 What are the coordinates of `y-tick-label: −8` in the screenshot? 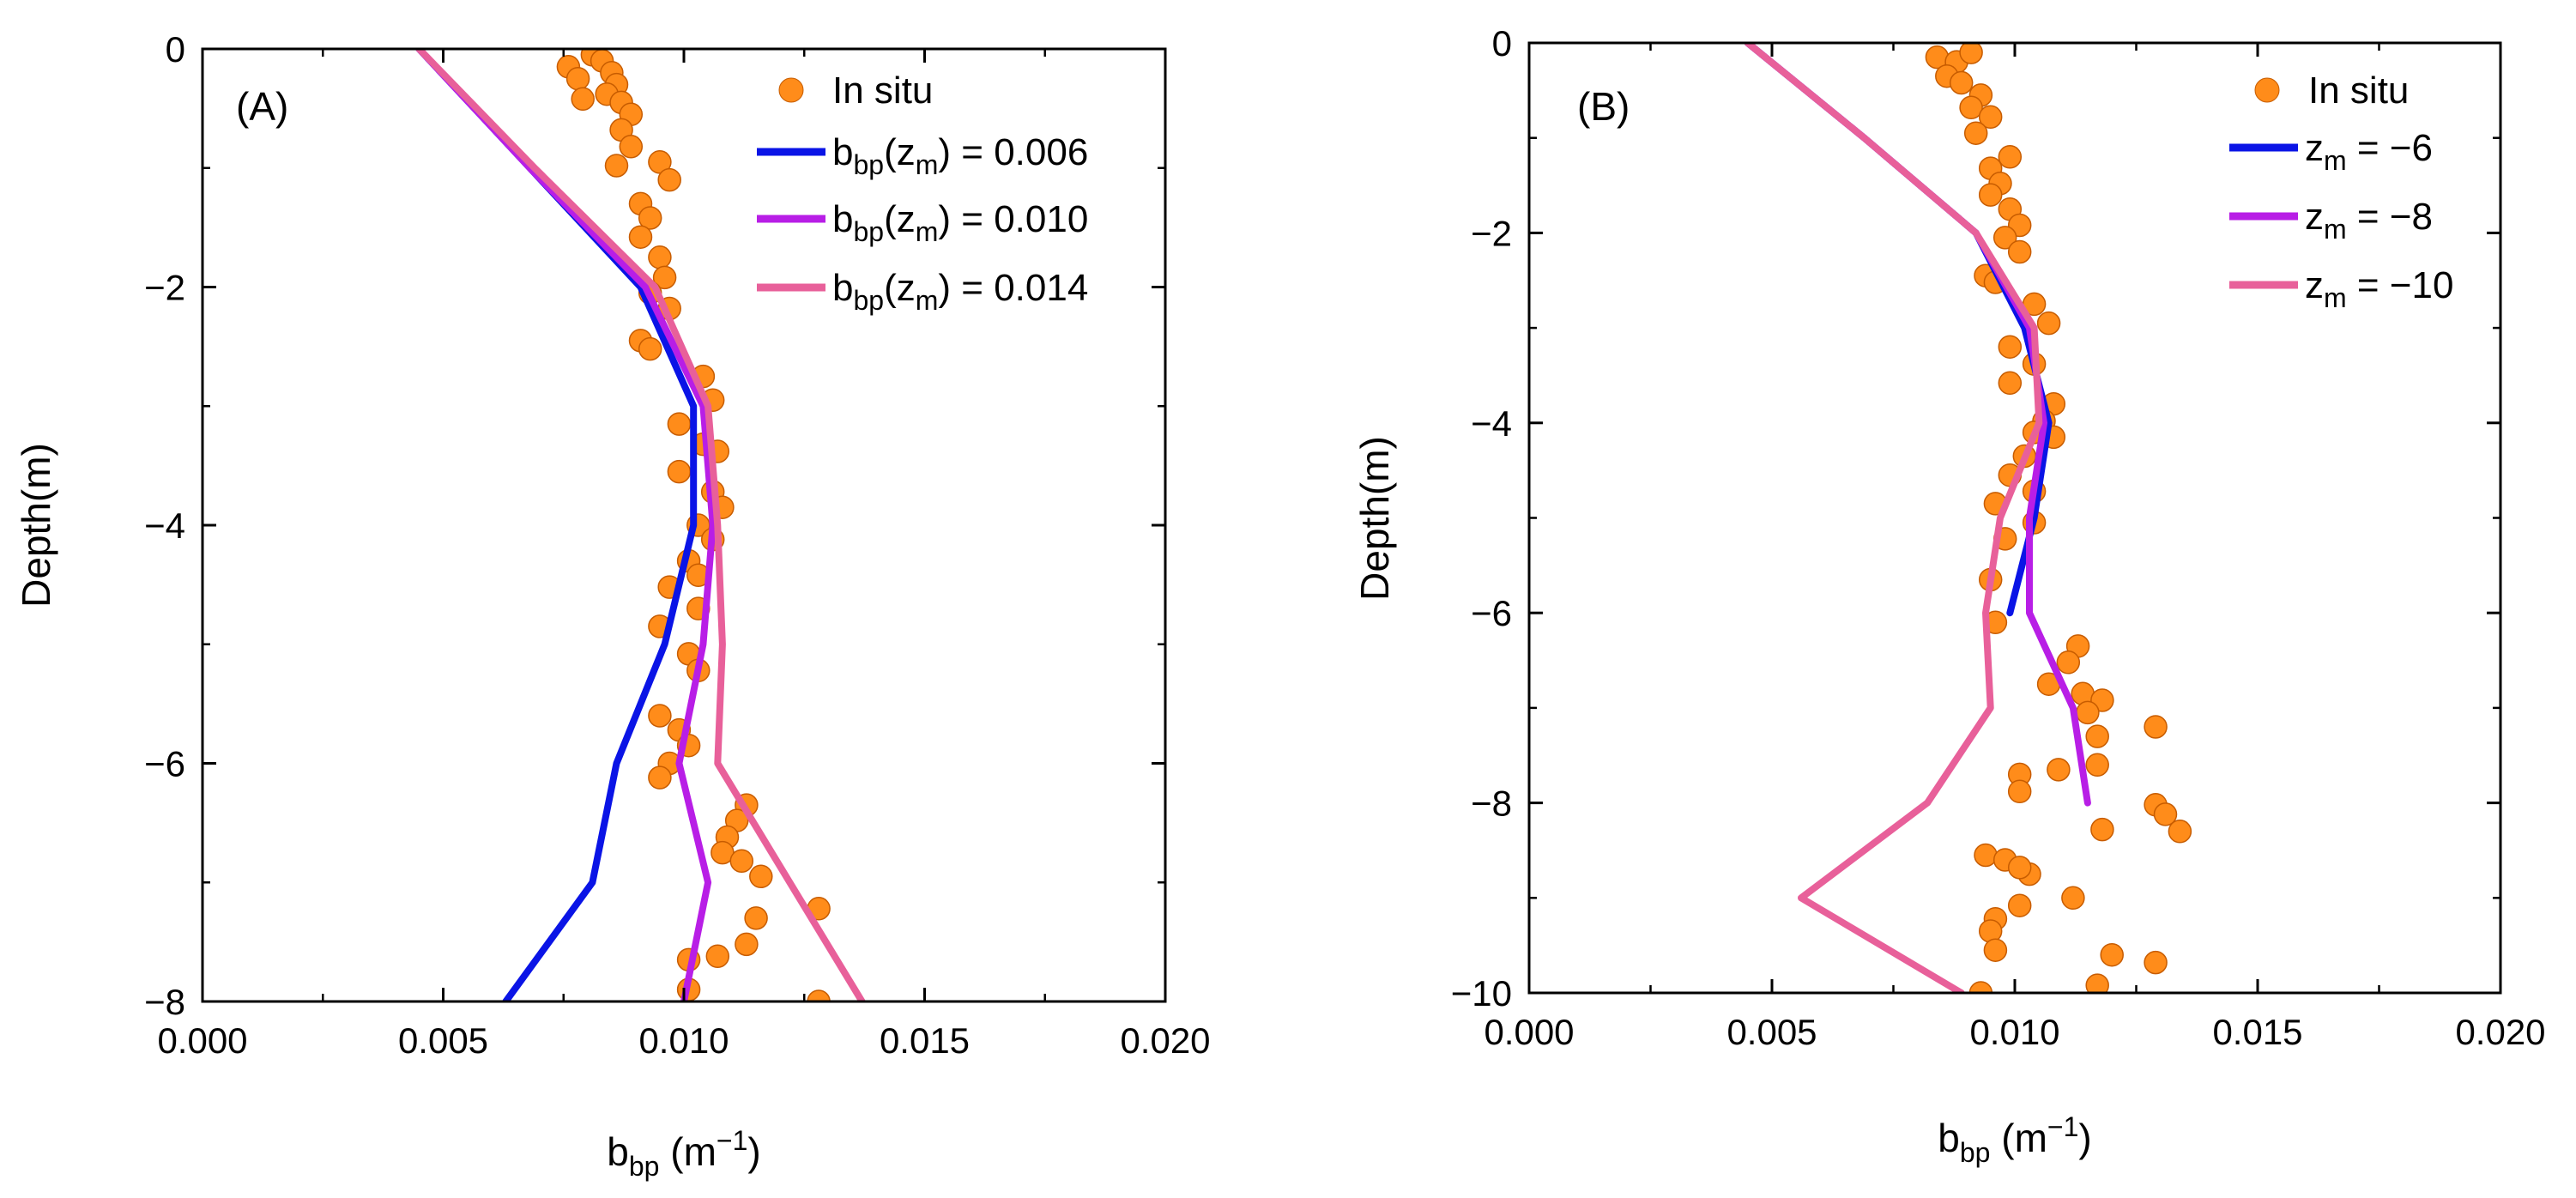 It's located at (1491, 804).